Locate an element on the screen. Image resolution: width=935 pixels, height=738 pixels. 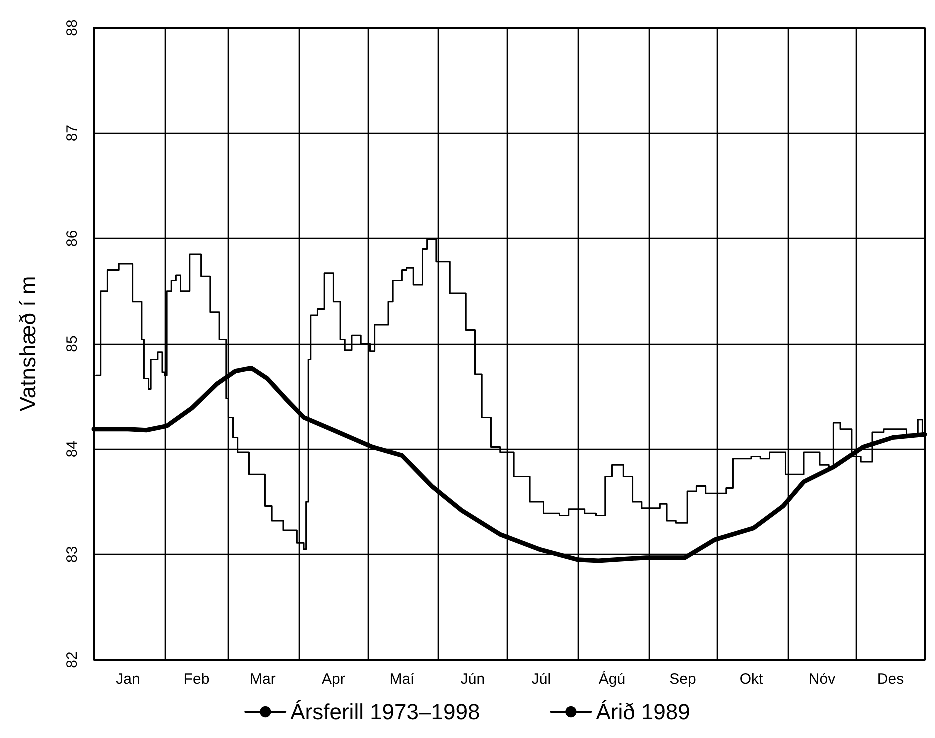
x-tick-label: Ágú is located at coordinates (612, 679).